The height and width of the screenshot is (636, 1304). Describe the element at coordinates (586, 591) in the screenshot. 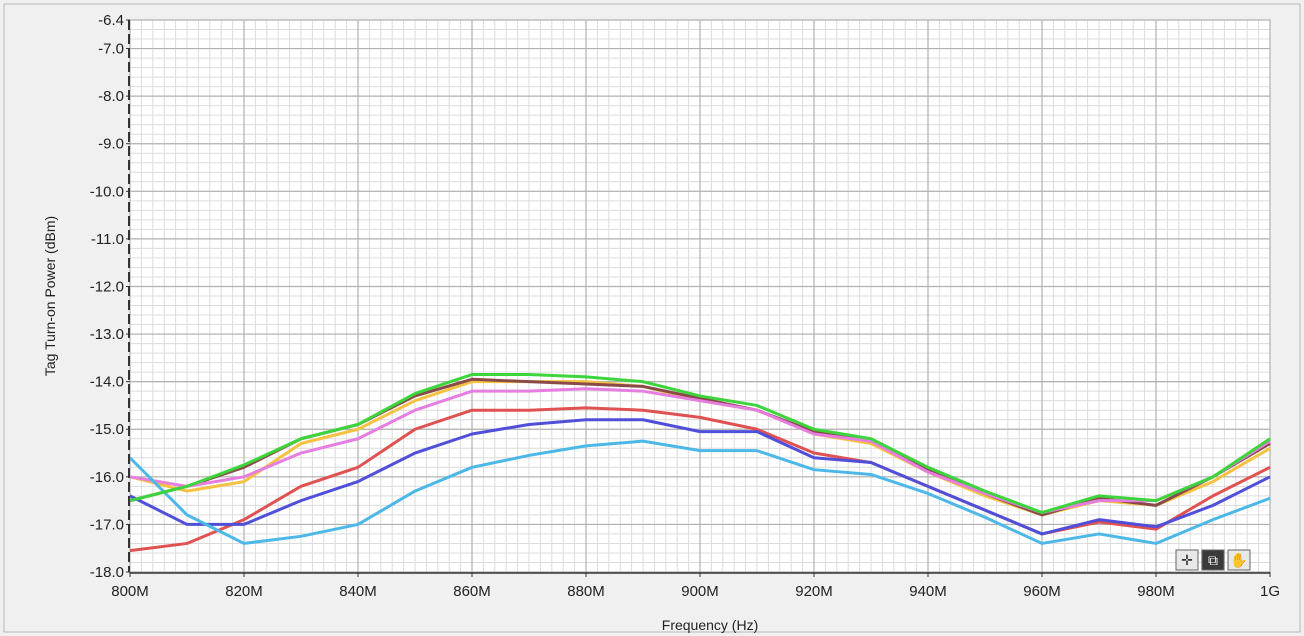

I see `x-tick-label: 880M` at that location.